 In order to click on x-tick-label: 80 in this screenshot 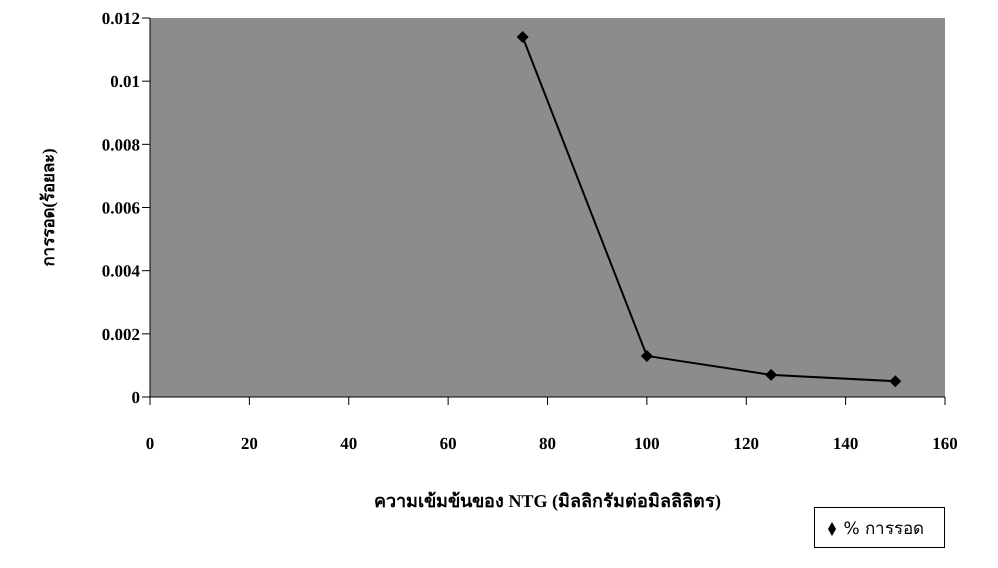, I will do `click(547, 444)`.